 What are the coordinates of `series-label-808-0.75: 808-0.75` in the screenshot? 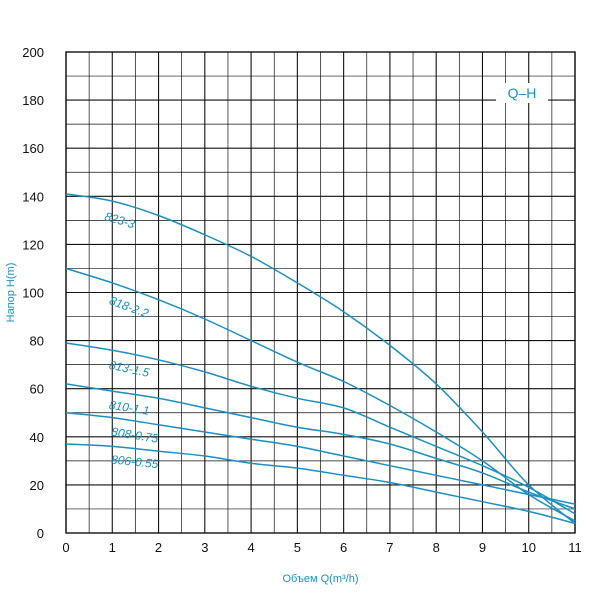 It's located at (134, 435).